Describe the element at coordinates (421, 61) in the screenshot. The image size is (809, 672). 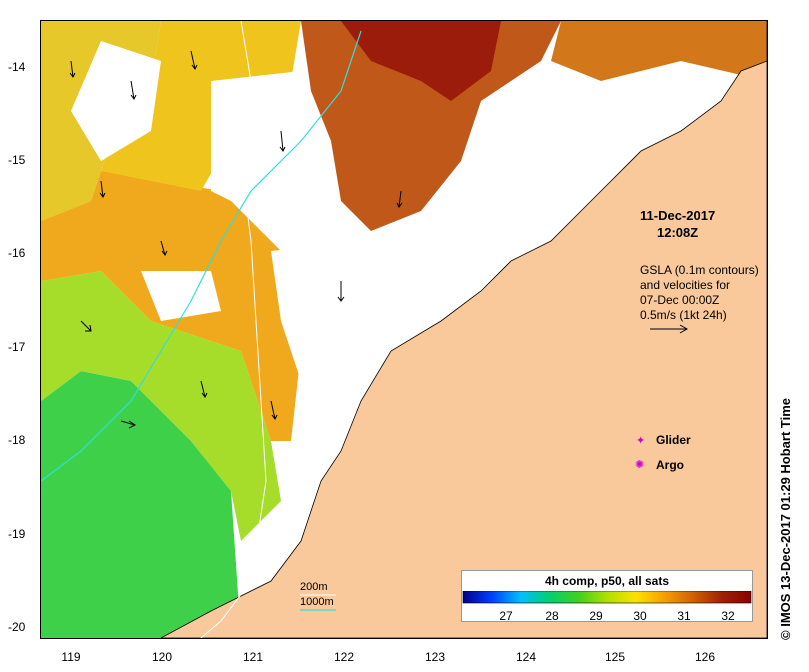
I see `sst-field-darkred` at that location.